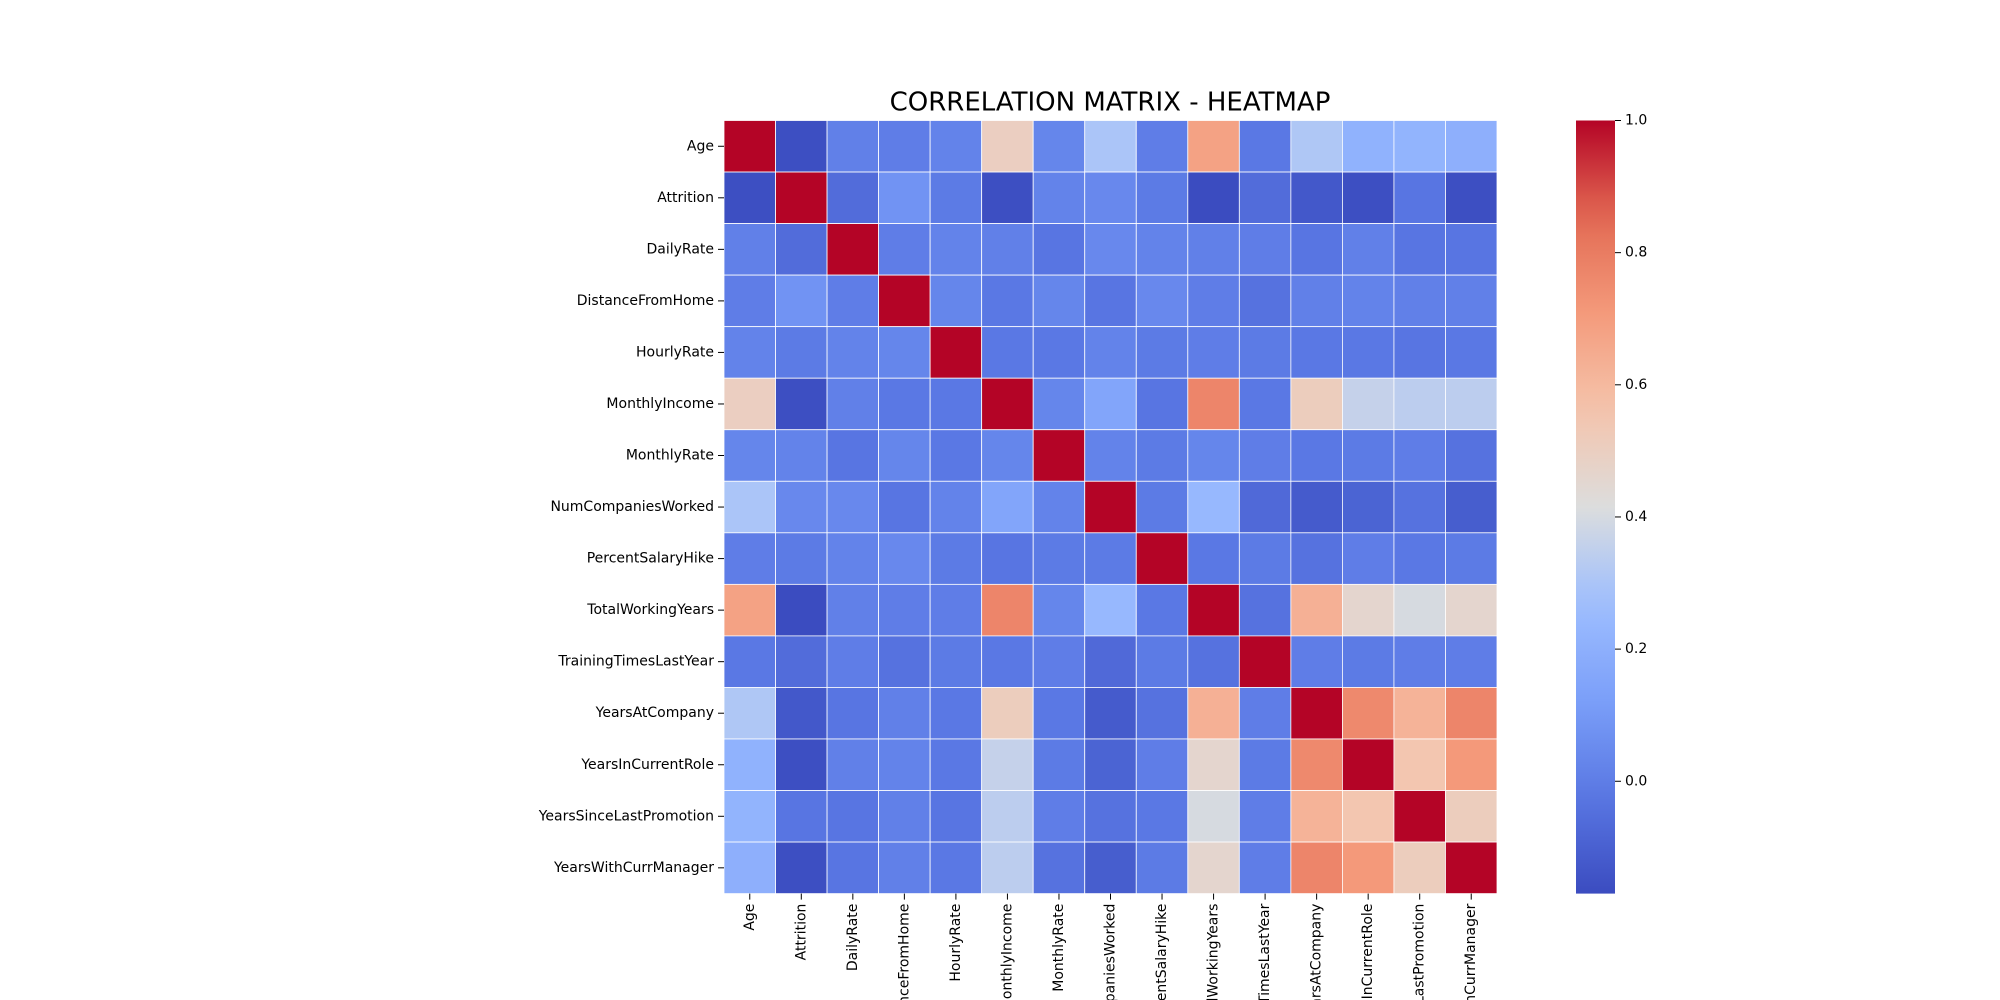 The height and width of the screenshot is (1000, 2000). What do you see at coordinates (1317, 952) in the screenshot?
I see `x-tick-label: YearsAtCompany` at bounding box center [1317, 952].